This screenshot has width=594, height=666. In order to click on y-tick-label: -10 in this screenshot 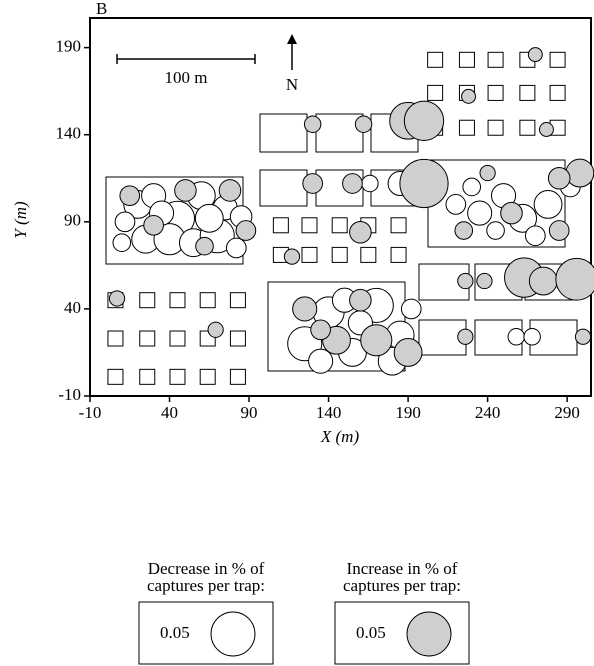, I will do `click(69, 394)`.